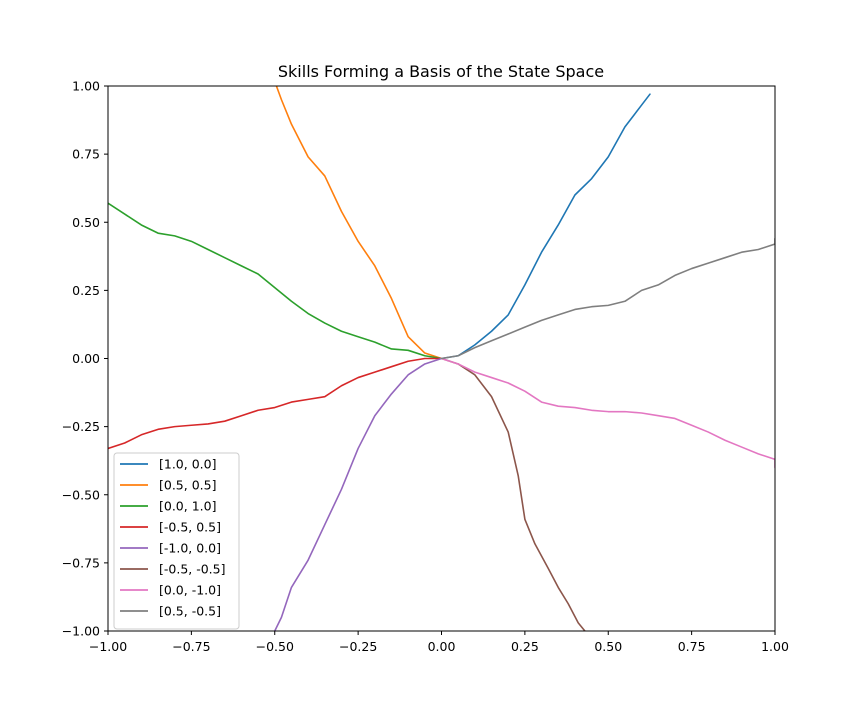  Describe the element at coordinates (187, 506) in the screenshot. I see `legend-label: [0.0, 1.0]` at that location.